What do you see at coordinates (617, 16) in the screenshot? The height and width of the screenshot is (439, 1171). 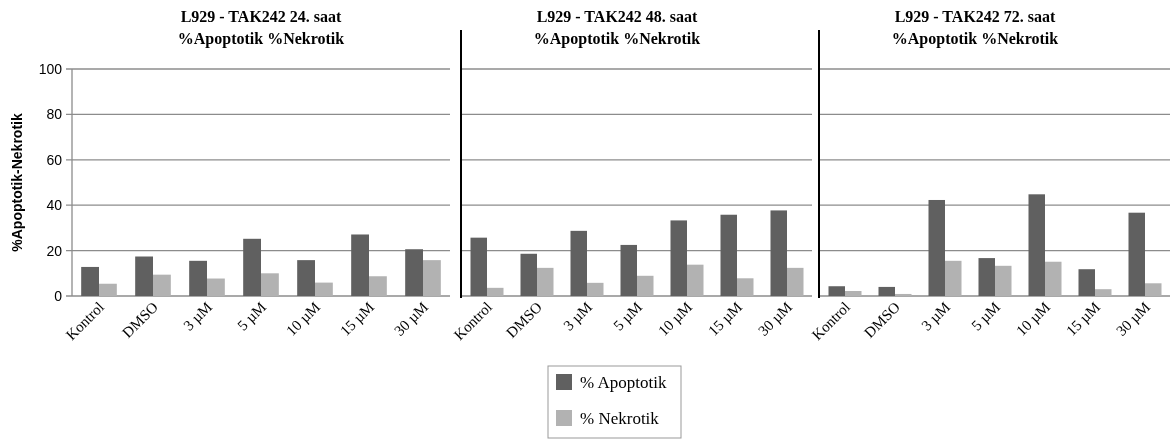 I see `chart-title: L929 - TAK242 48. saat` at bounding box center [617, 16].